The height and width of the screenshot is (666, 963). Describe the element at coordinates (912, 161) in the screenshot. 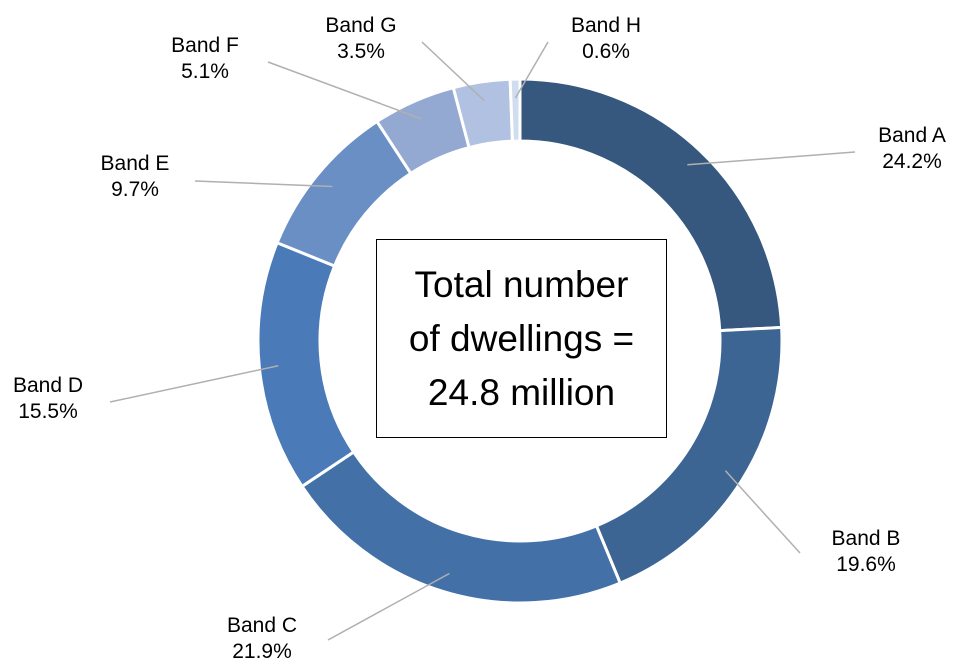

I see `value-label-band-a: 24.2%` at that location.